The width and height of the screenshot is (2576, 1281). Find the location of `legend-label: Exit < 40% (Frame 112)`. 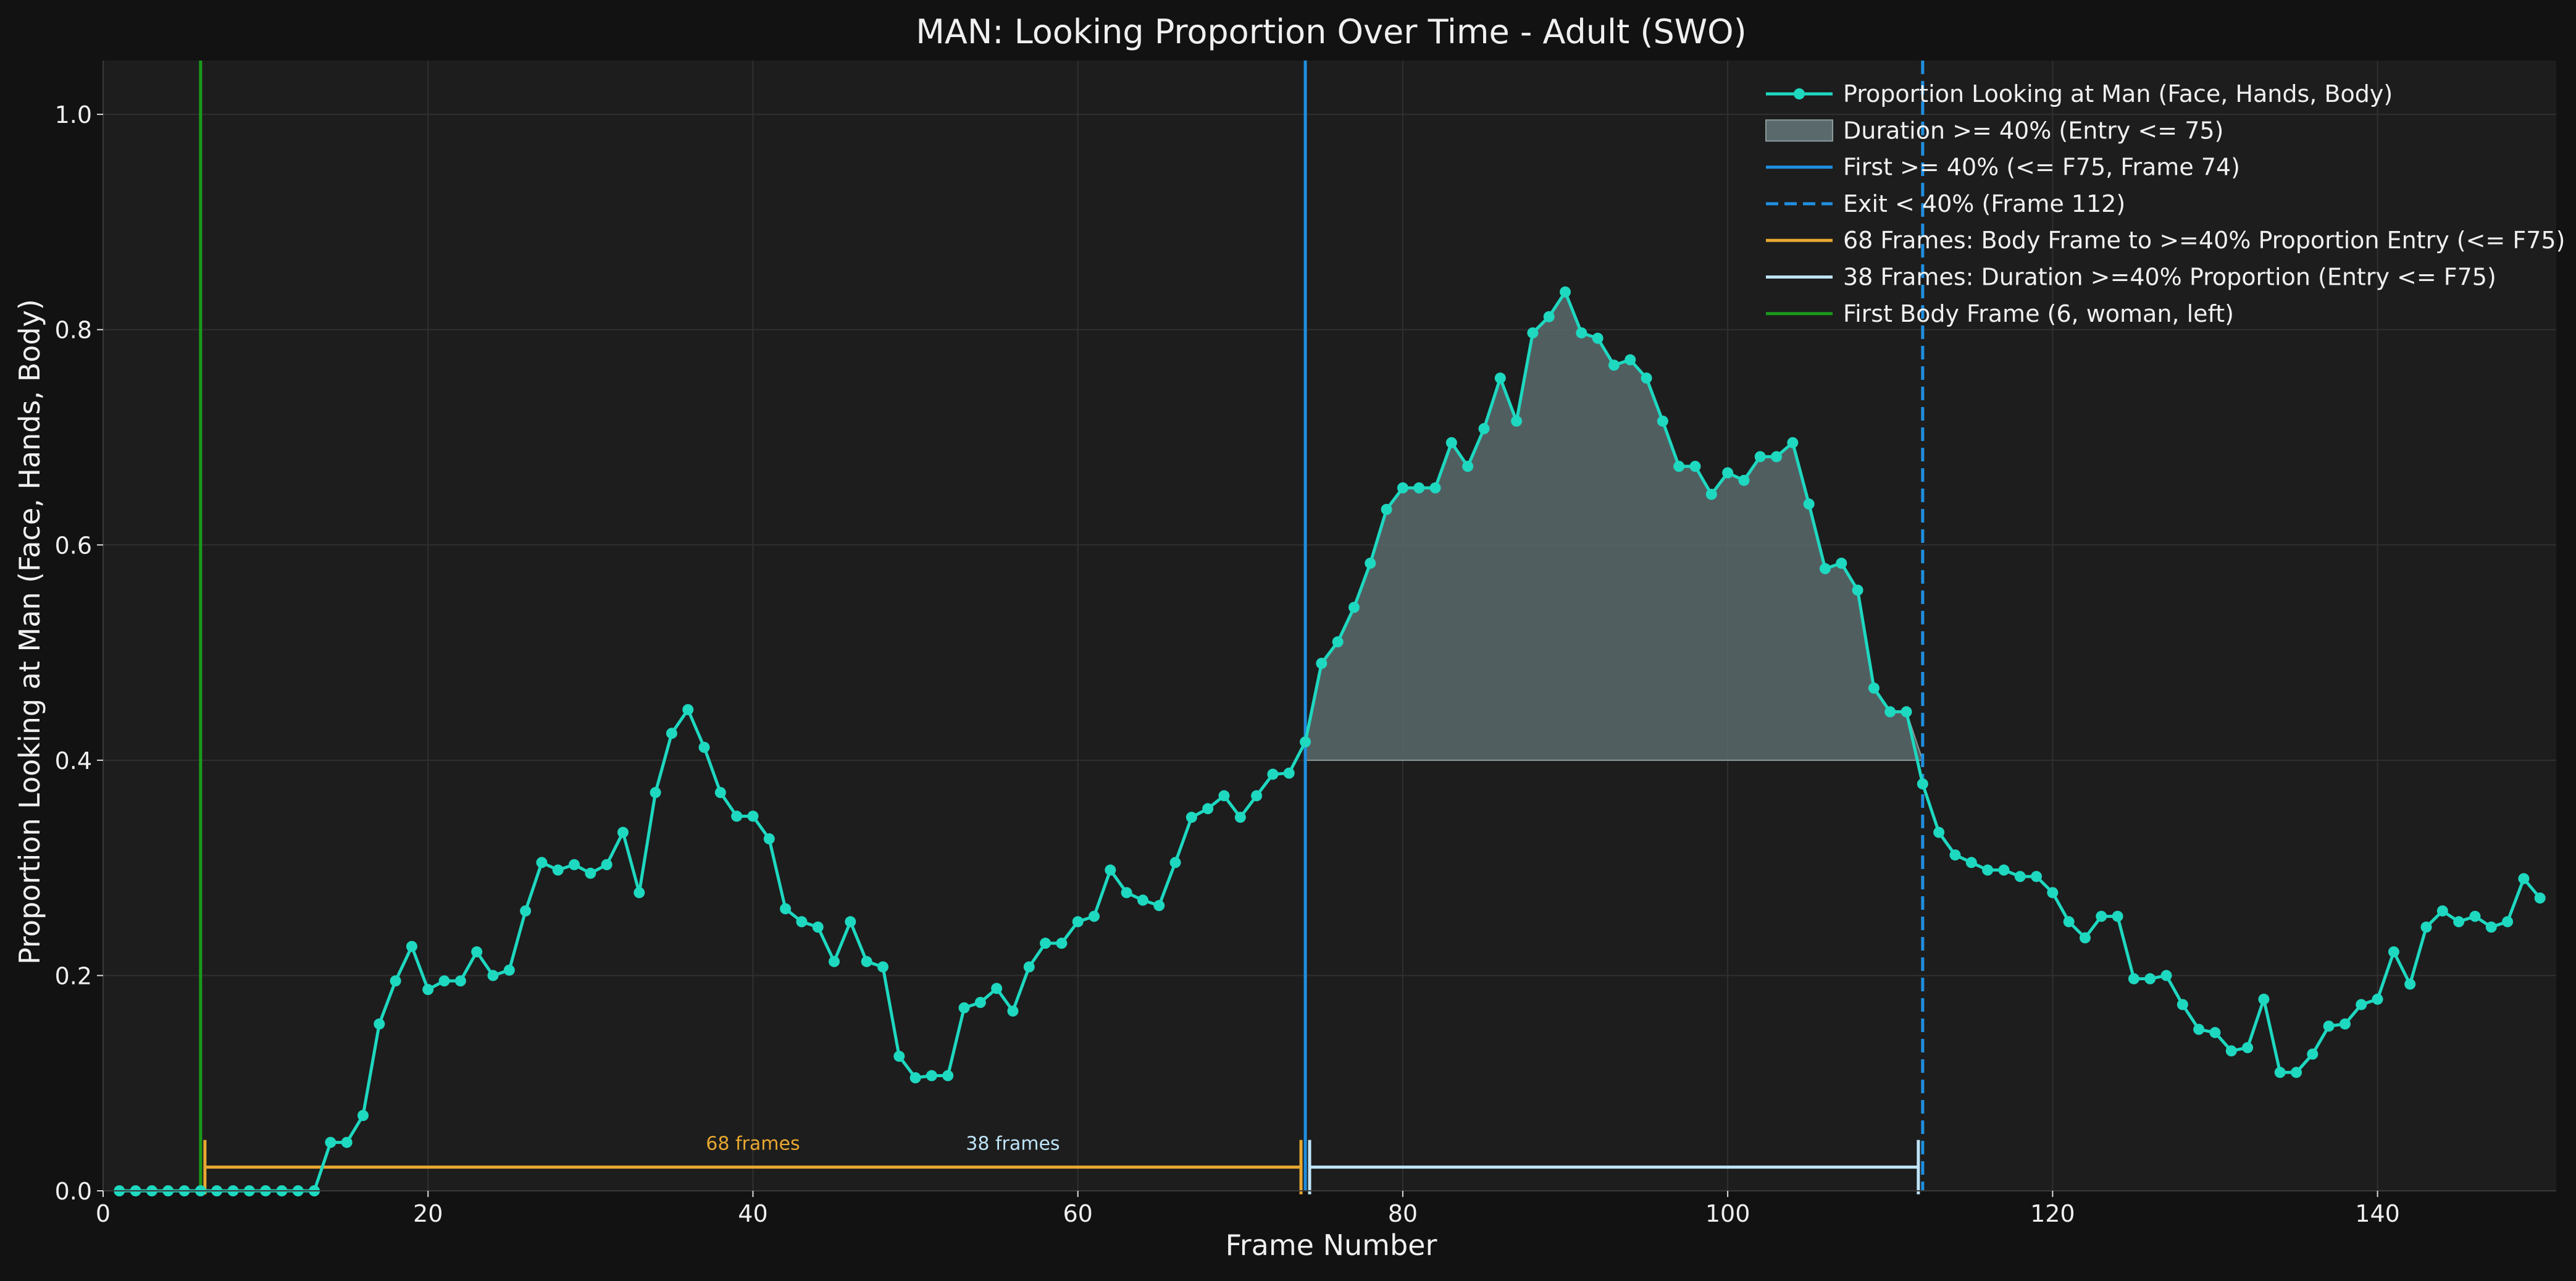

legend-label: Exit < 40% (Frame 112) is located at coordinates (1984, 203).